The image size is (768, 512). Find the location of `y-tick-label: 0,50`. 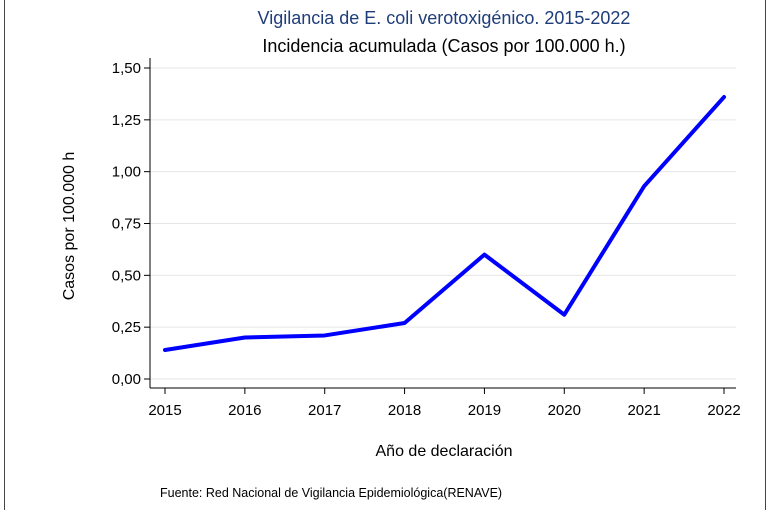

y-tick-label: 0,50 is located at coordinates (126, 275).